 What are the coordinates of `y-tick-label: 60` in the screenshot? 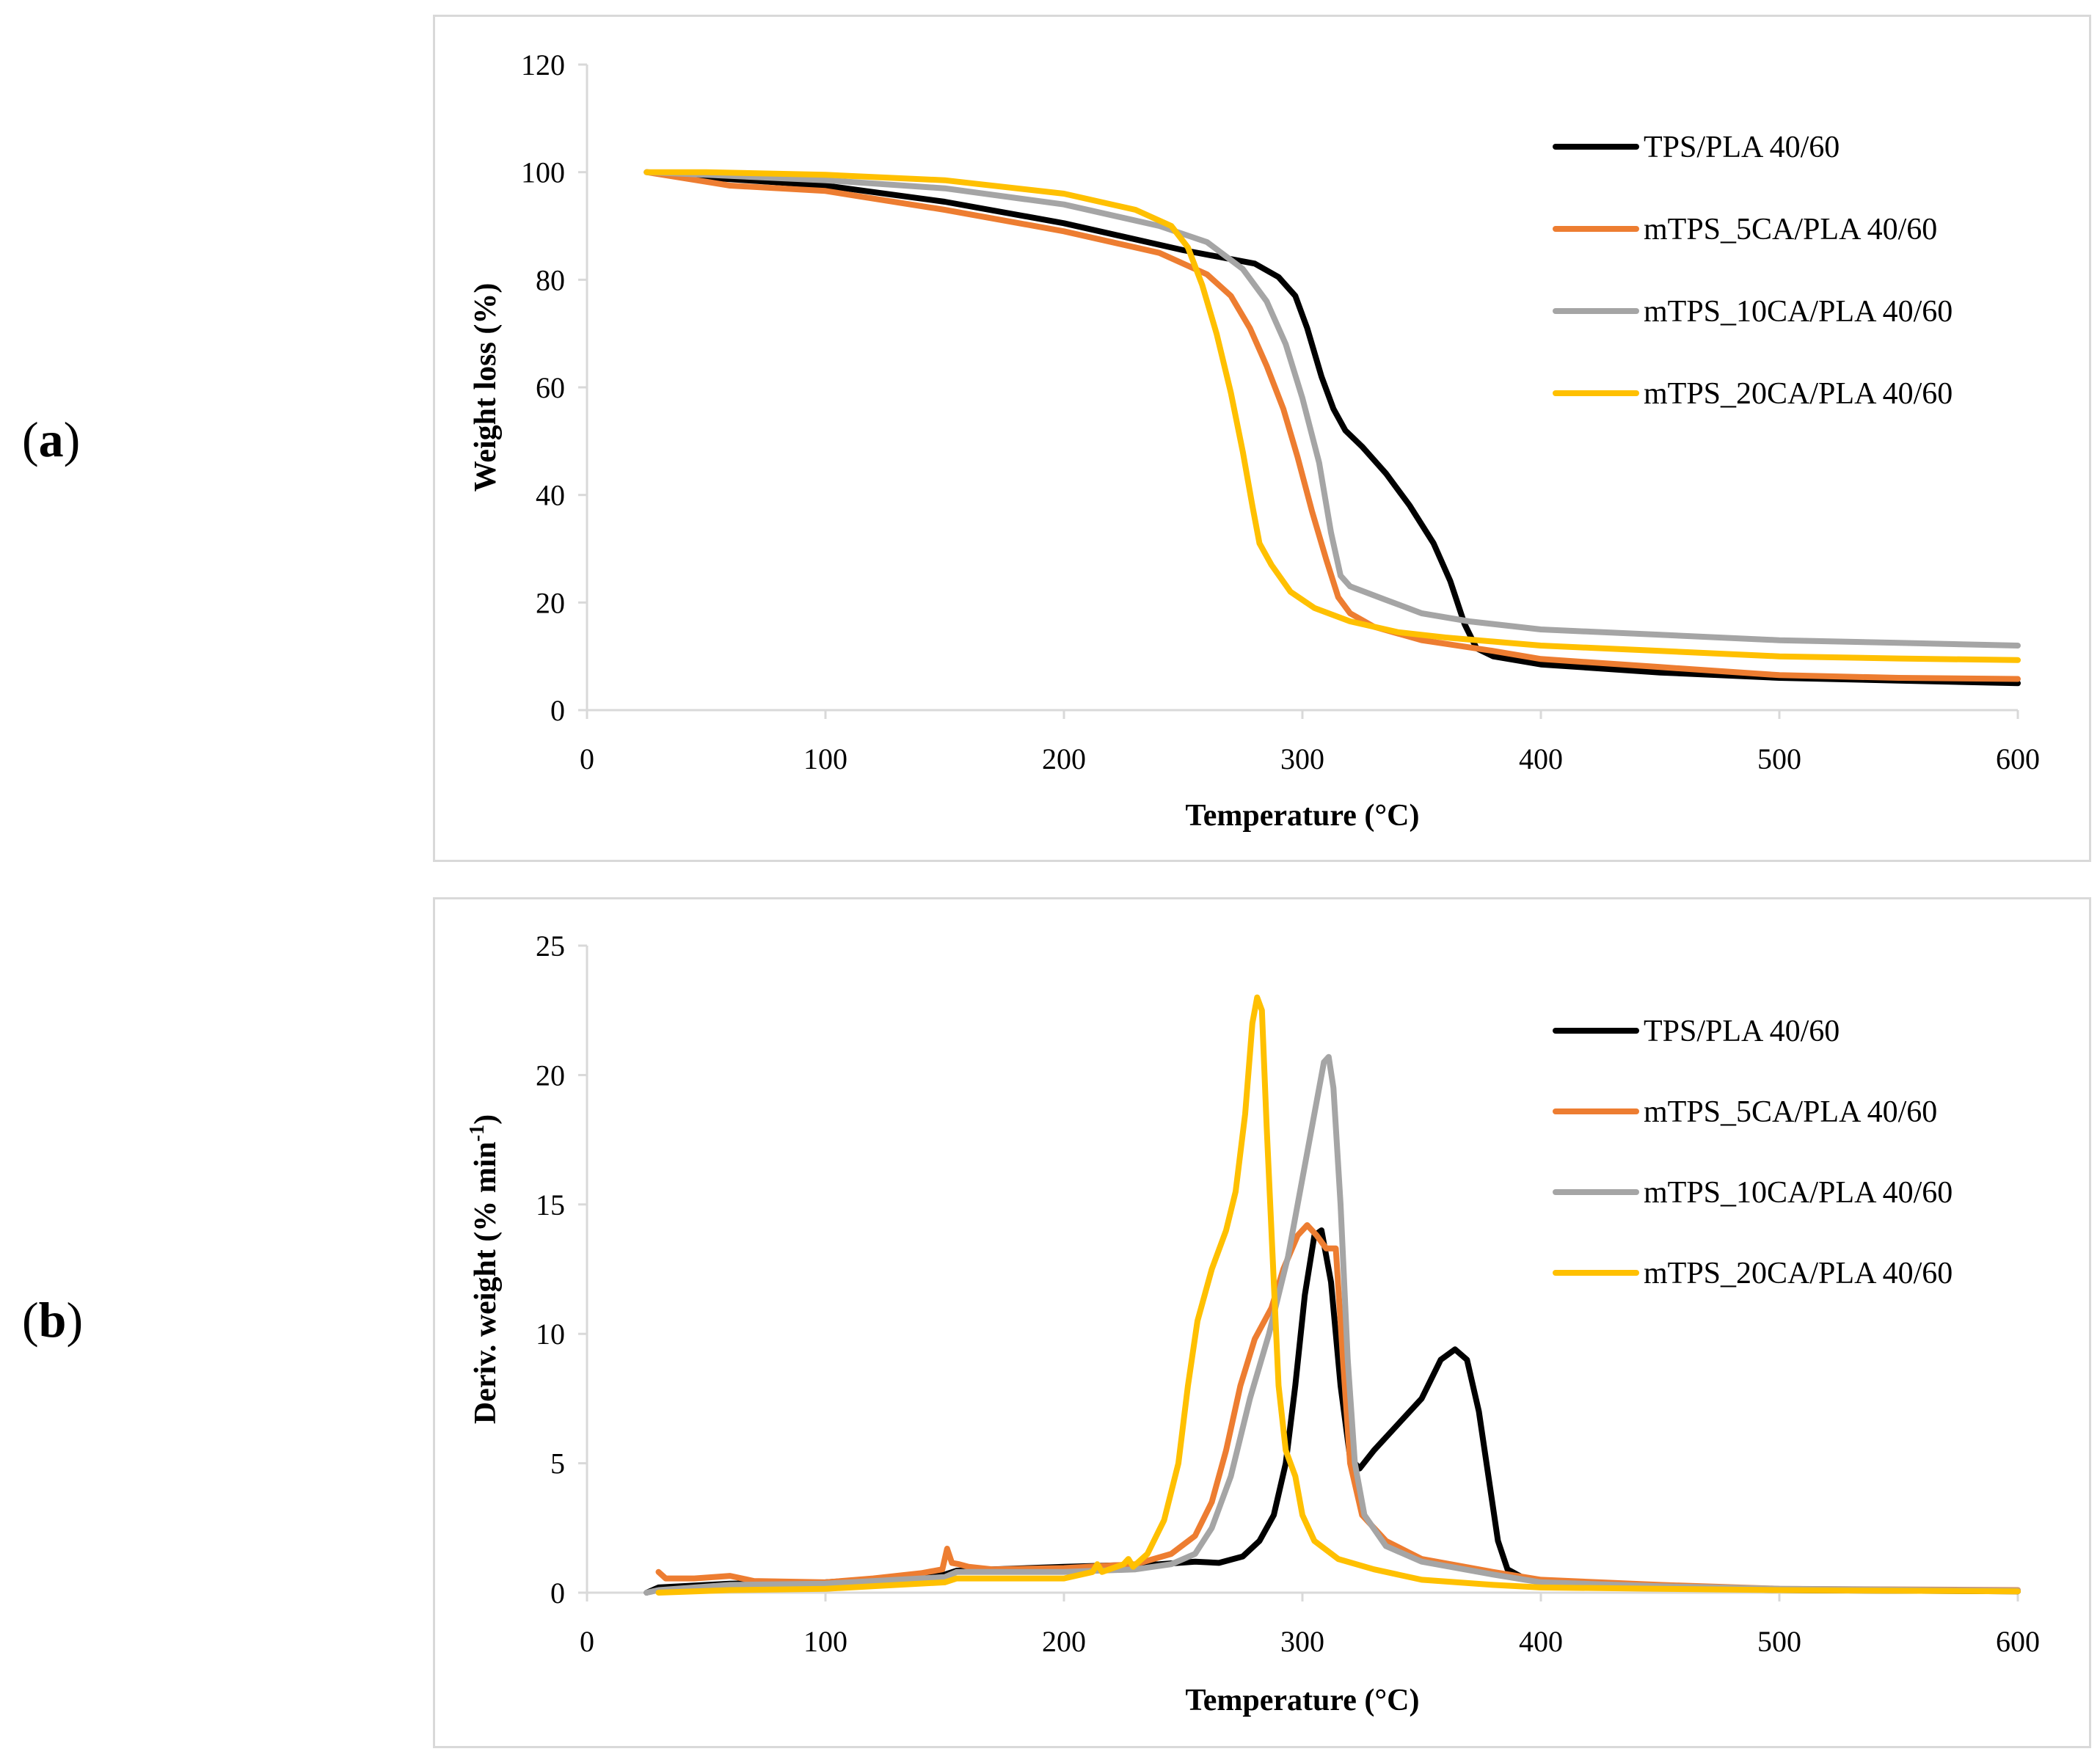 It's located at (550, 388).